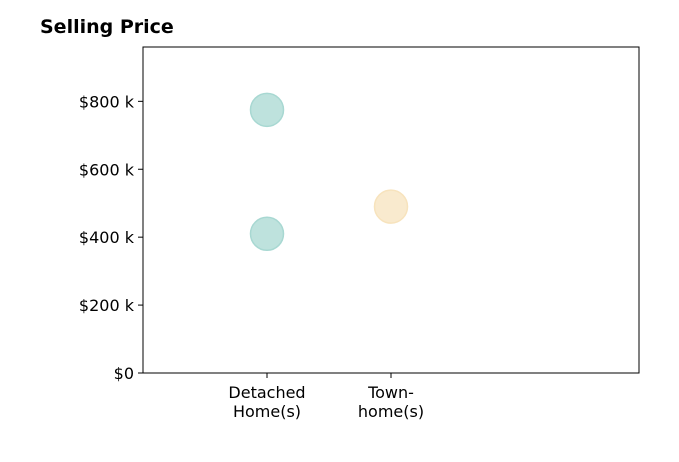  Describe the element at coordinates (329, 172) in the screenshot. I see `data-points` at that location.